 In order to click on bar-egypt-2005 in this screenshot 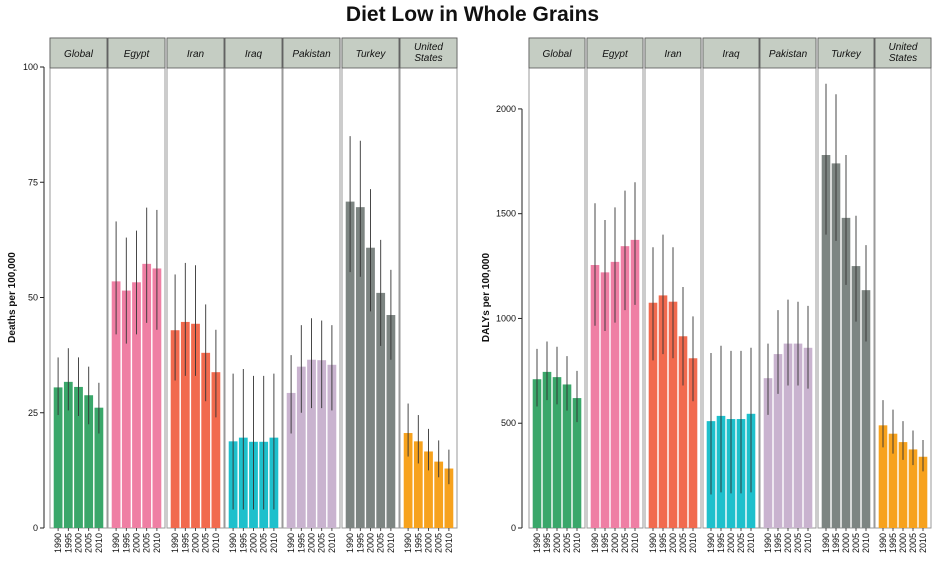, I will do `click(625, 387)`.